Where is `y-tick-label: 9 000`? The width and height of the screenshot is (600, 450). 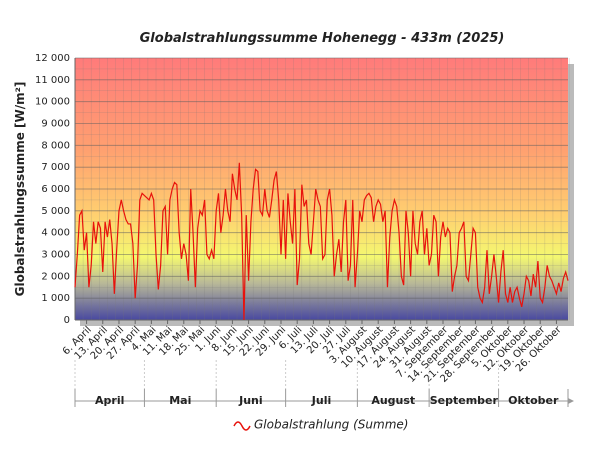
y-tick-label: 9 000 is located at coordinates (55, 124).